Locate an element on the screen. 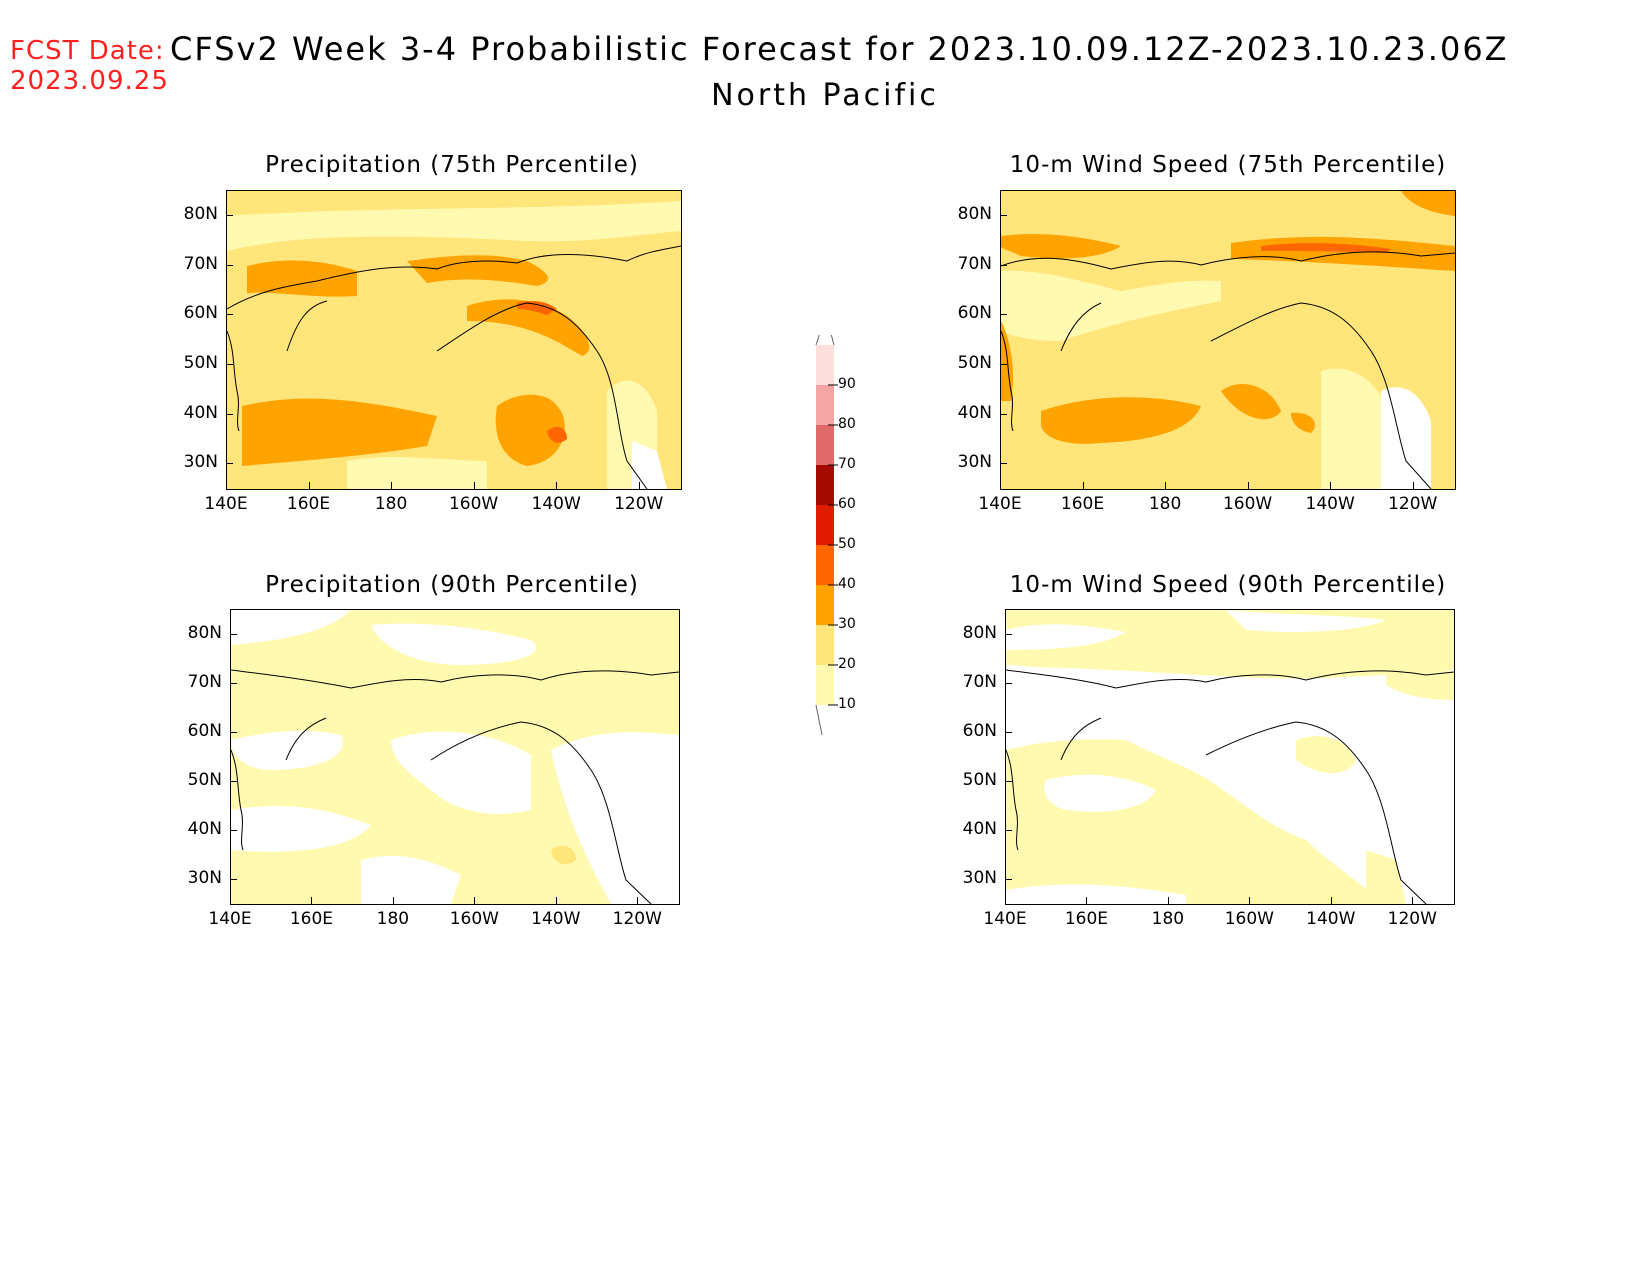 The height and width of the screenshot is (1275, 1650). legend-level-label: 10 is located at coordinates (847, 704).